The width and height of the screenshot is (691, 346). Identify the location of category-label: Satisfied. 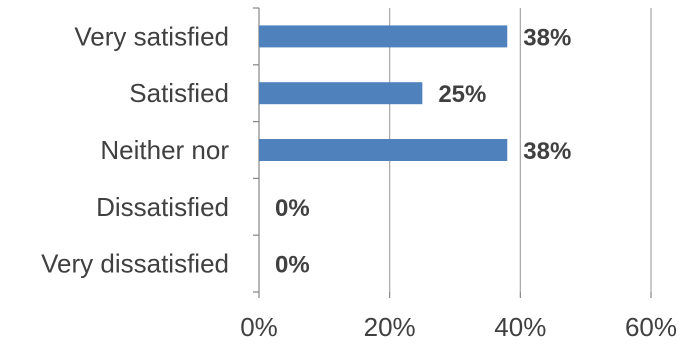
(179, 93).